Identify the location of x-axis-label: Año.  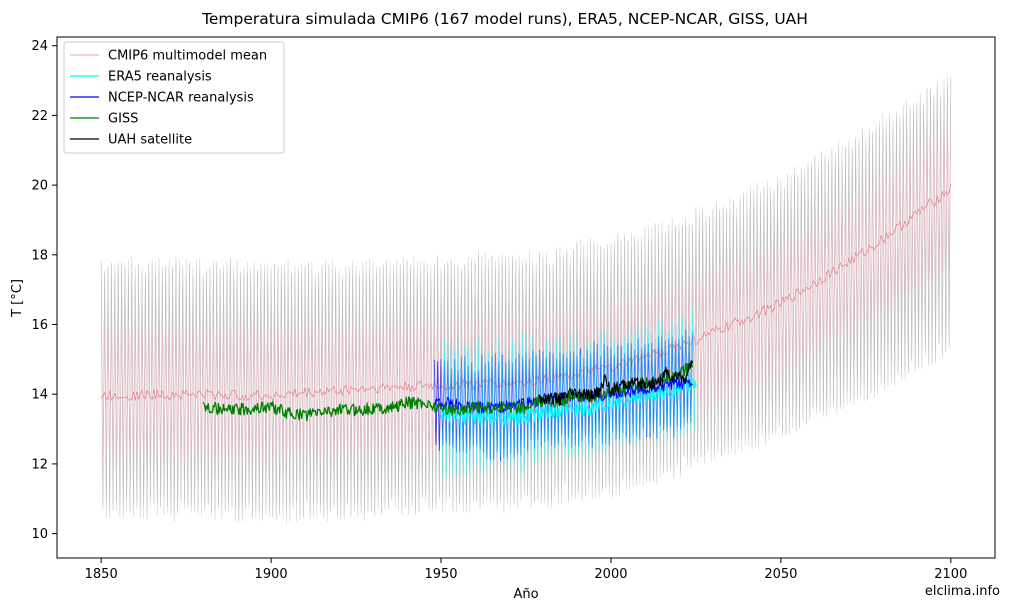
(525, 594).